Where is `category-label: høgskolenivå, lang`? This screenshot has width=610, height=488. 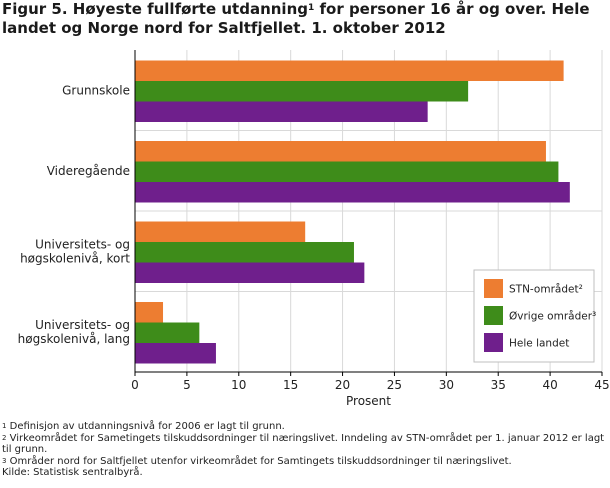
category-label: høgskolenivå, lang is located at coordinates (74, 339).